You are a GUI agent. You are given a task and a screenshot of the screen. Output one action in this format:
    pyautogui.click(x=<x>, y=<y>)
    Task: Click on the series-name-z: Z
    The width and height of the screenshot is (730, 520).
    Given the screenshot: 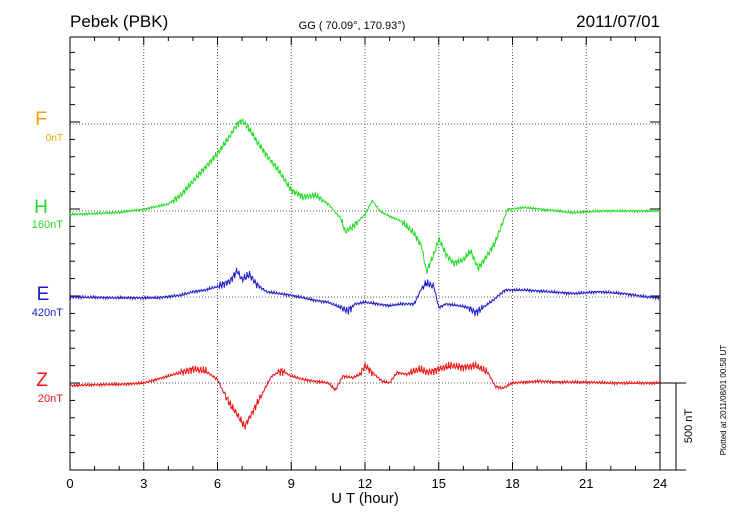 What is the action you would take?
    pyautogui.click(x=42, y=380)
    